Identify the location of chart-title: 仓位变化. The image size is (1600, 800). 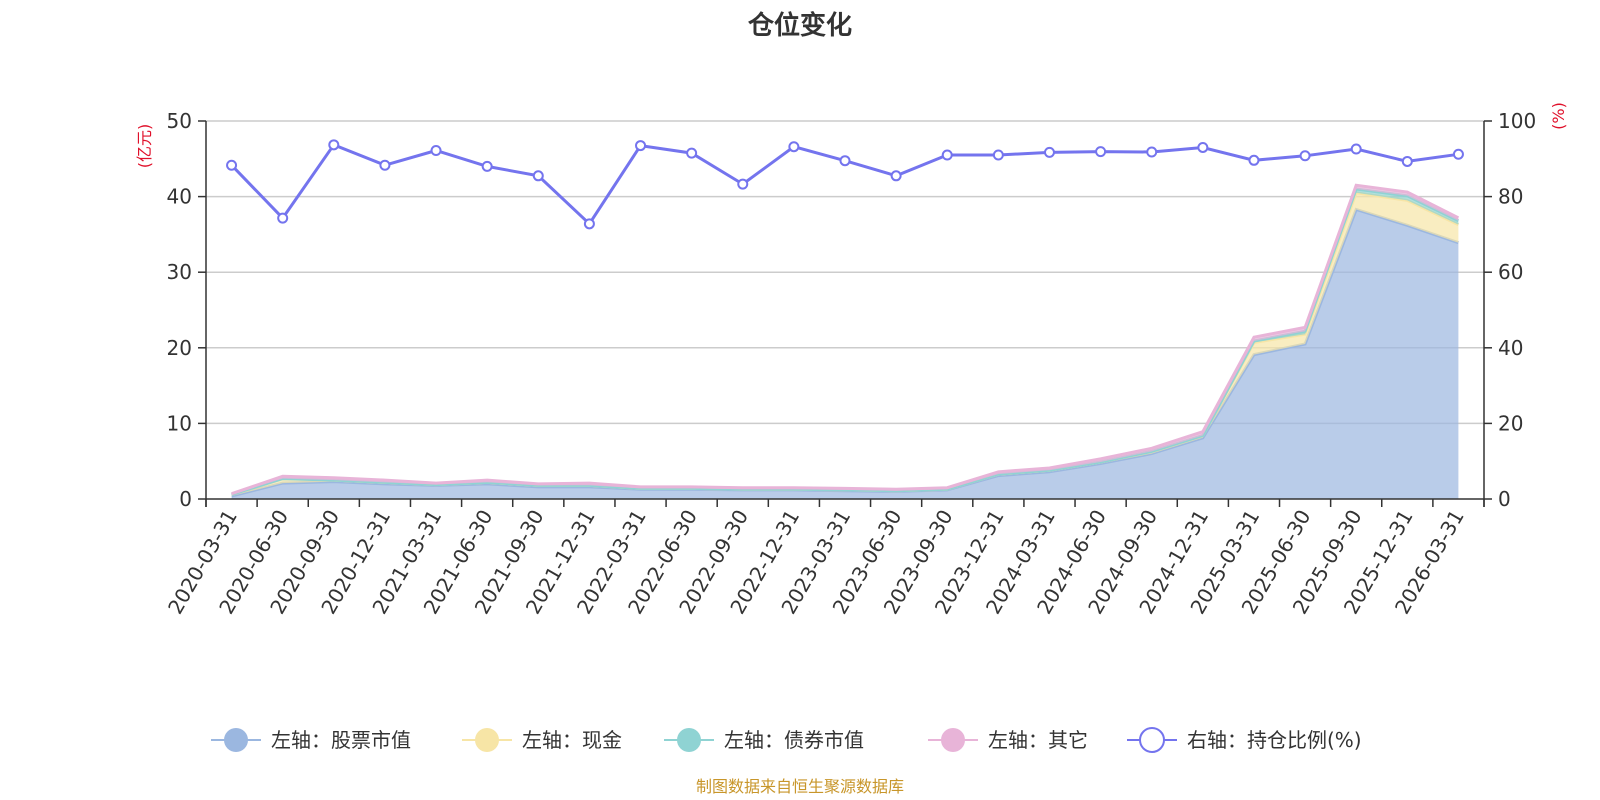
(799, 25).